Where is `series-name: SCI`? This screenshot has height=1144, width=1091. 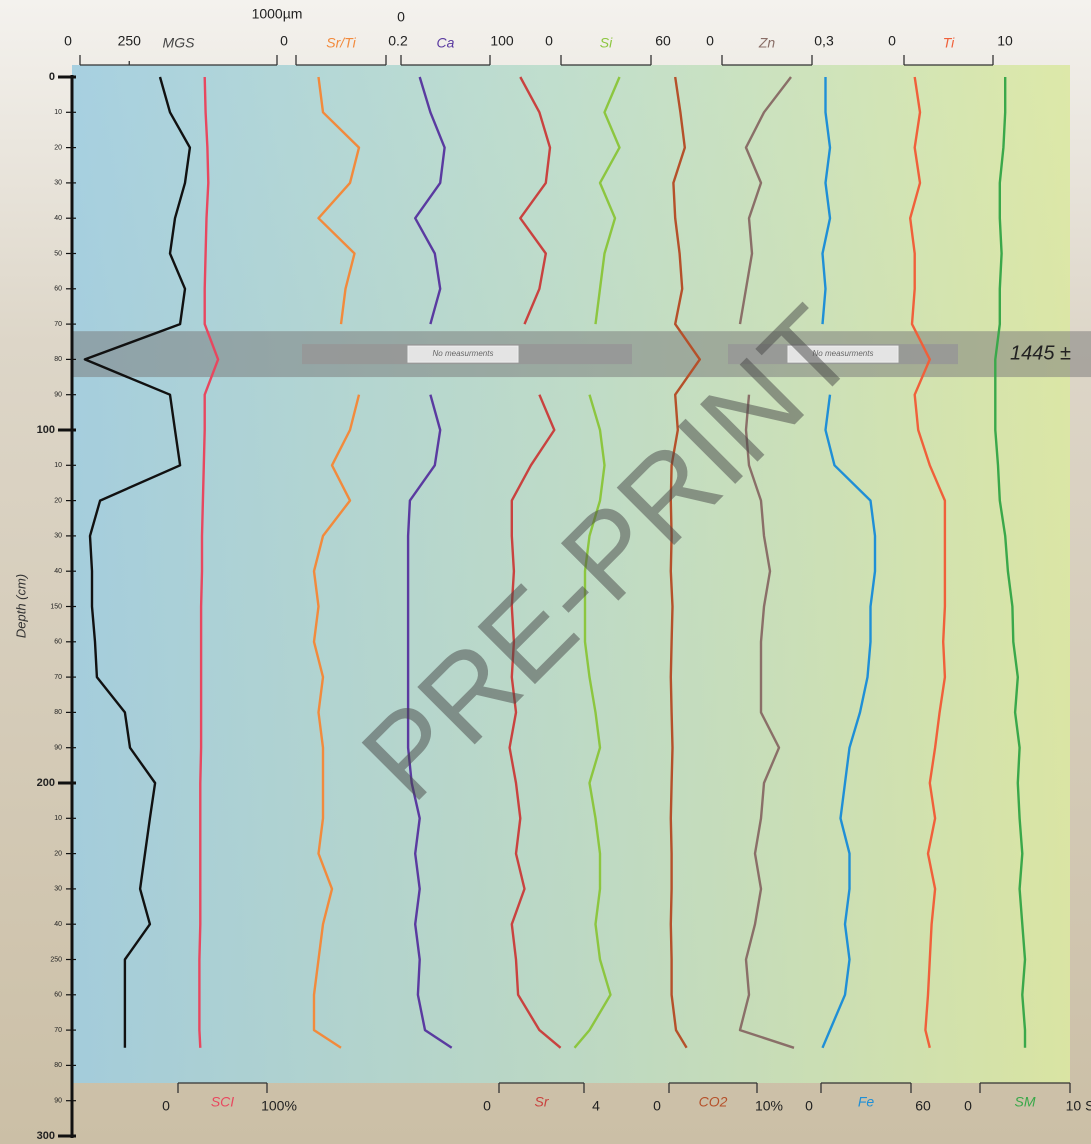 series-name: SCI is located at coordinates (222, 1102).